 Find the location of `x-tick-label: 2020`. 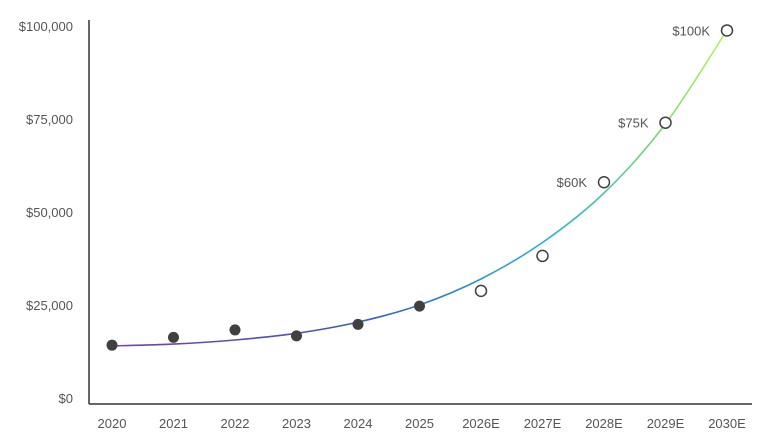

x-tick-label: 2020 is located at coordinates (112, 423).